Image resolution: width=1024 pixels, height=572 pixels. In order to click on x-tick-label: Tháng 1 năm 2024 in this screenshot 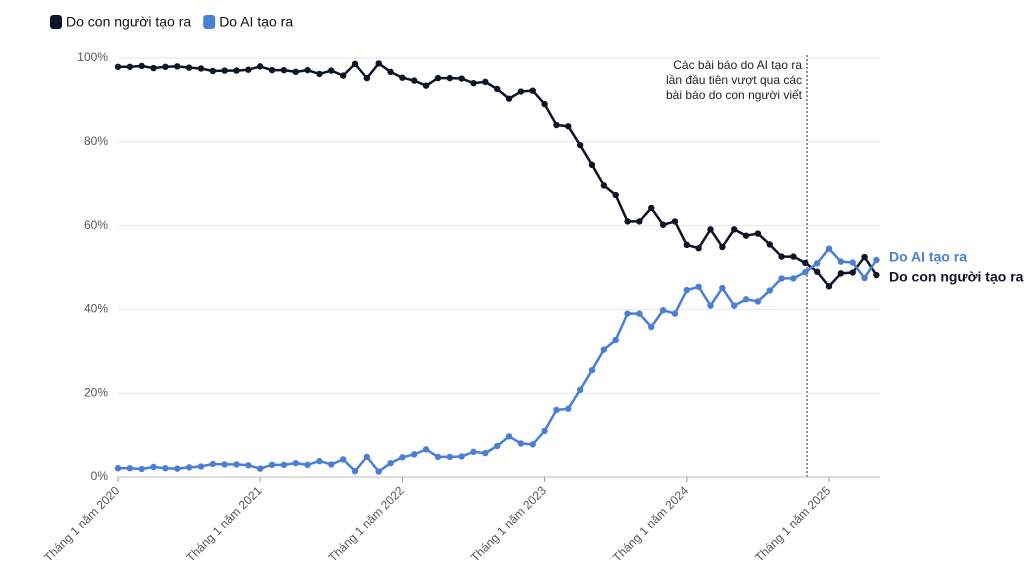, I will do `click(650, 523)`.